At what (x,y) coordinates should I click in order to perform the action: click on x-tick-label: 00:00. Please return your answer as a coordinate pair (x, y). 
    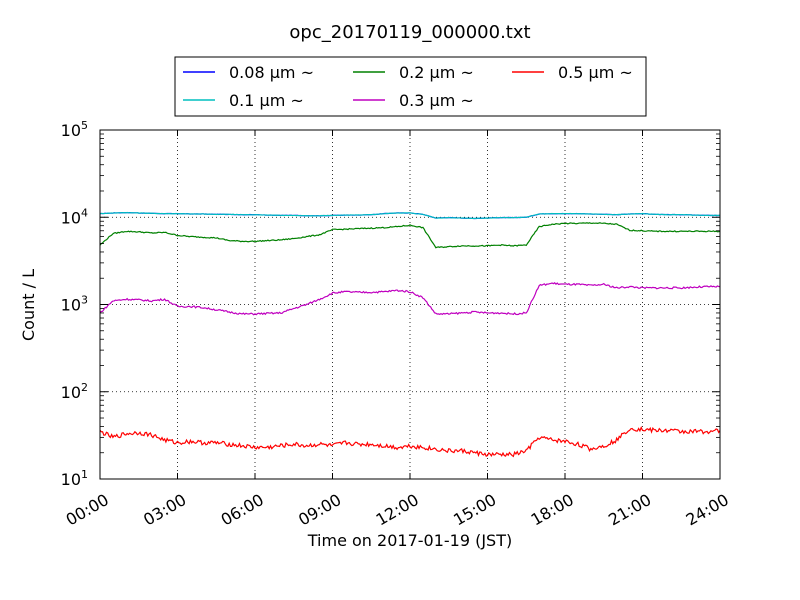
    Looking at the image, I should click on (87, 510).